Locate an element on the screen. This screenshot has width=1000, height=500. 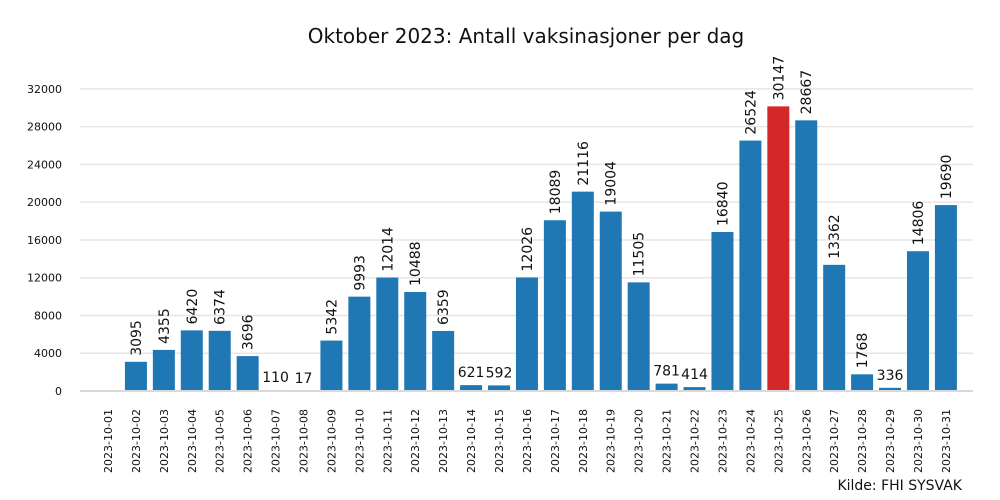
bar-value-label: 10488 is located at coordinates (416, 263).